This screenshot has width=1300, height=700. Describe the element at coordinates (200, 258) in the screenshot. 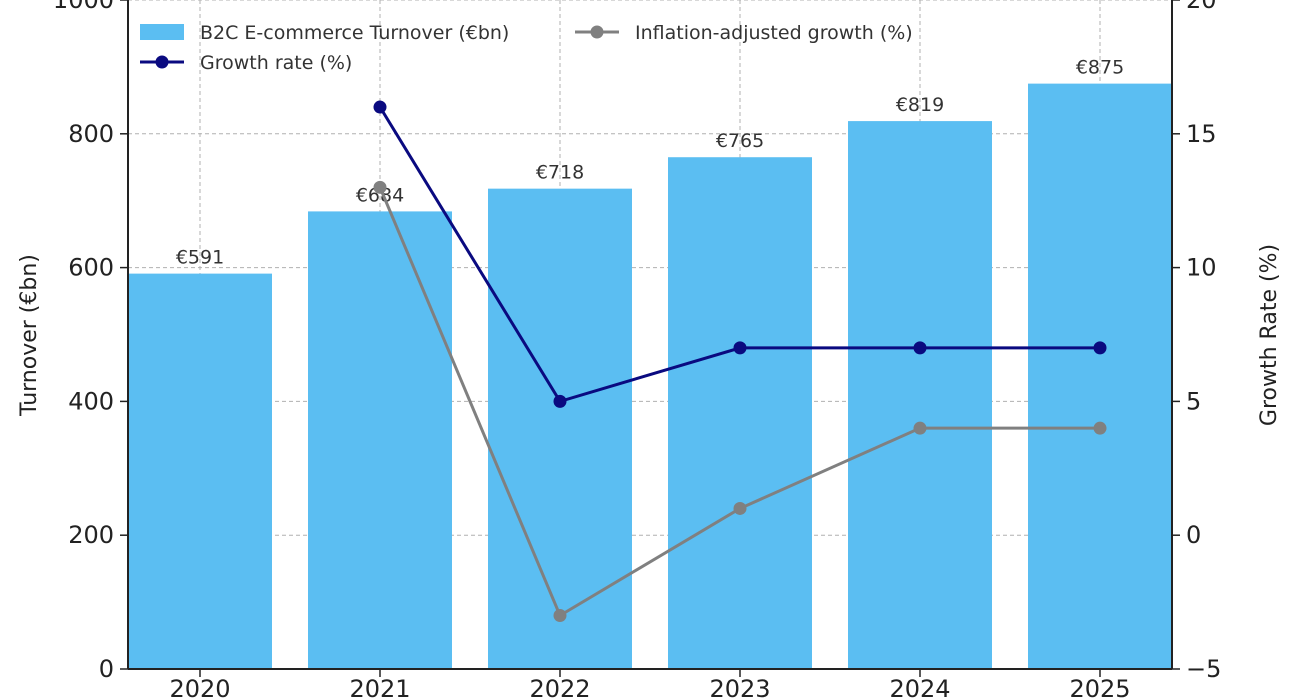

I see `bar-value-label: €591` at that location.